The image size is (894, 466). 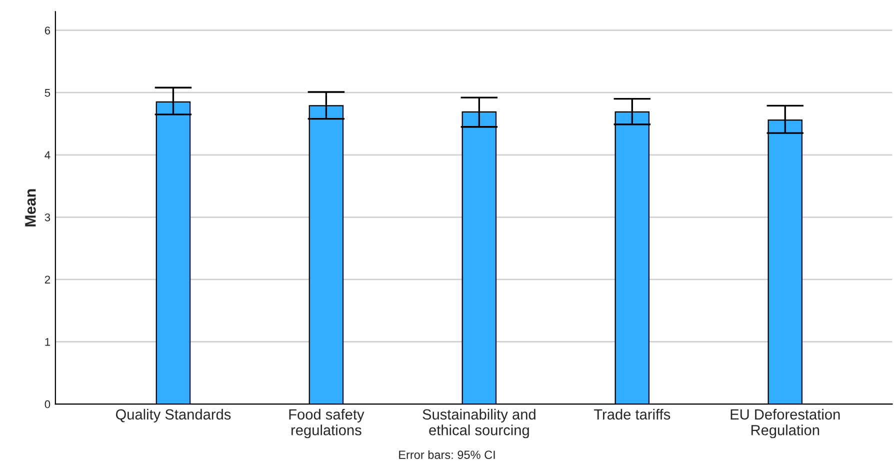 I want to click on x-tick-label: Food safety regulations, so click(x=326, y=423).